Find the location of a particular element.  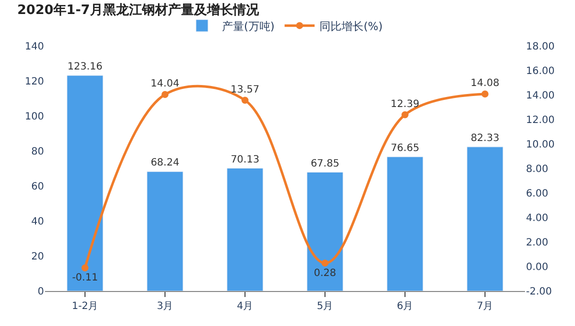

data-label: 82.33 is located at coordinates (485, 138).